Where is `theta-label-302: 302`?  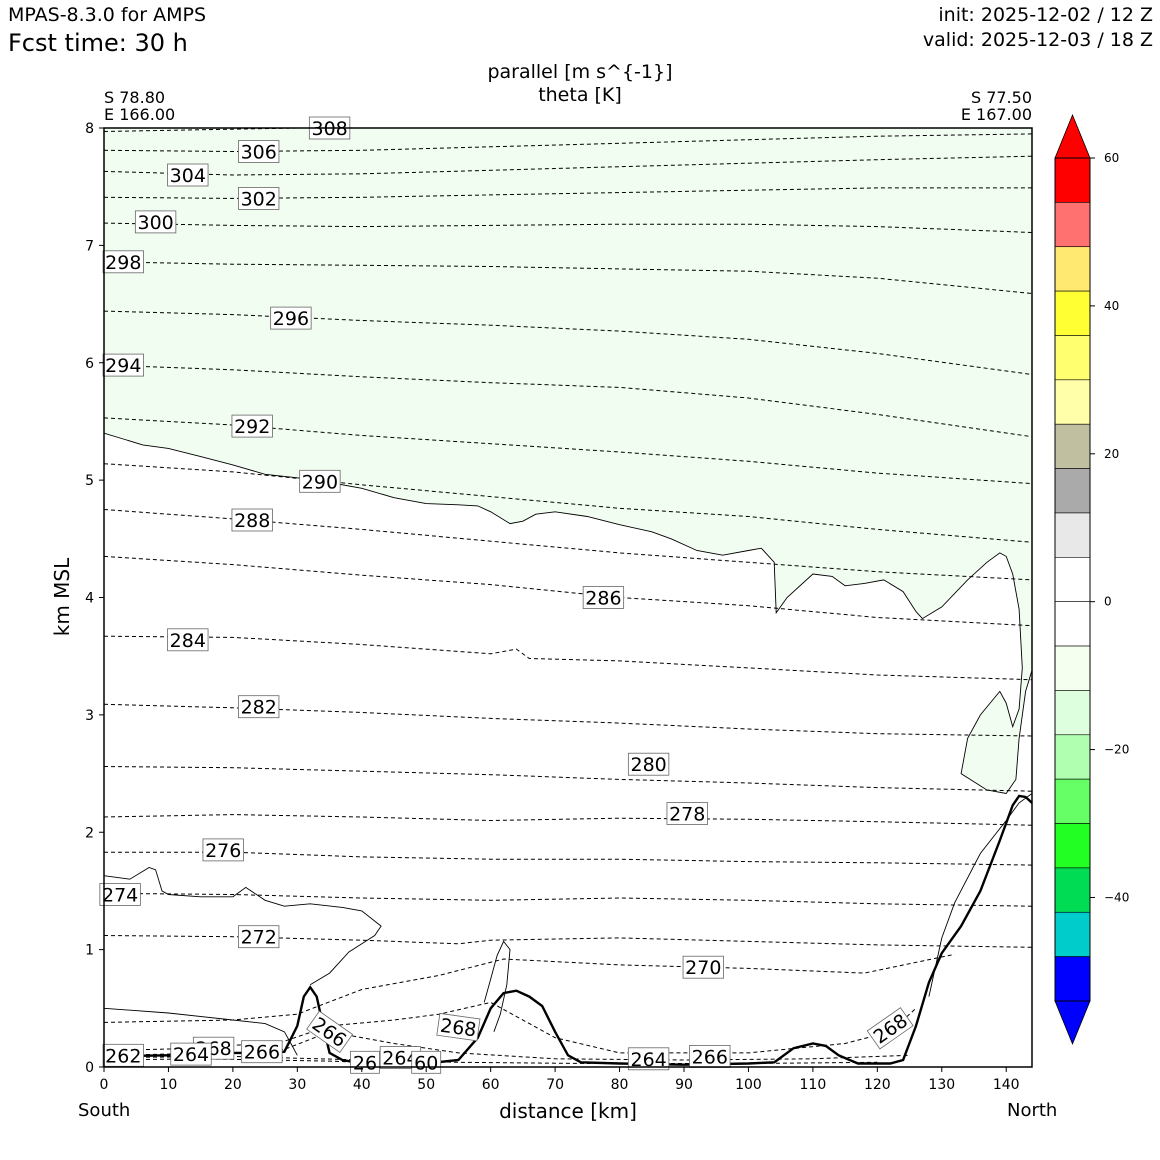
theta-label-302: 302 is located at coordinates (259, 198).